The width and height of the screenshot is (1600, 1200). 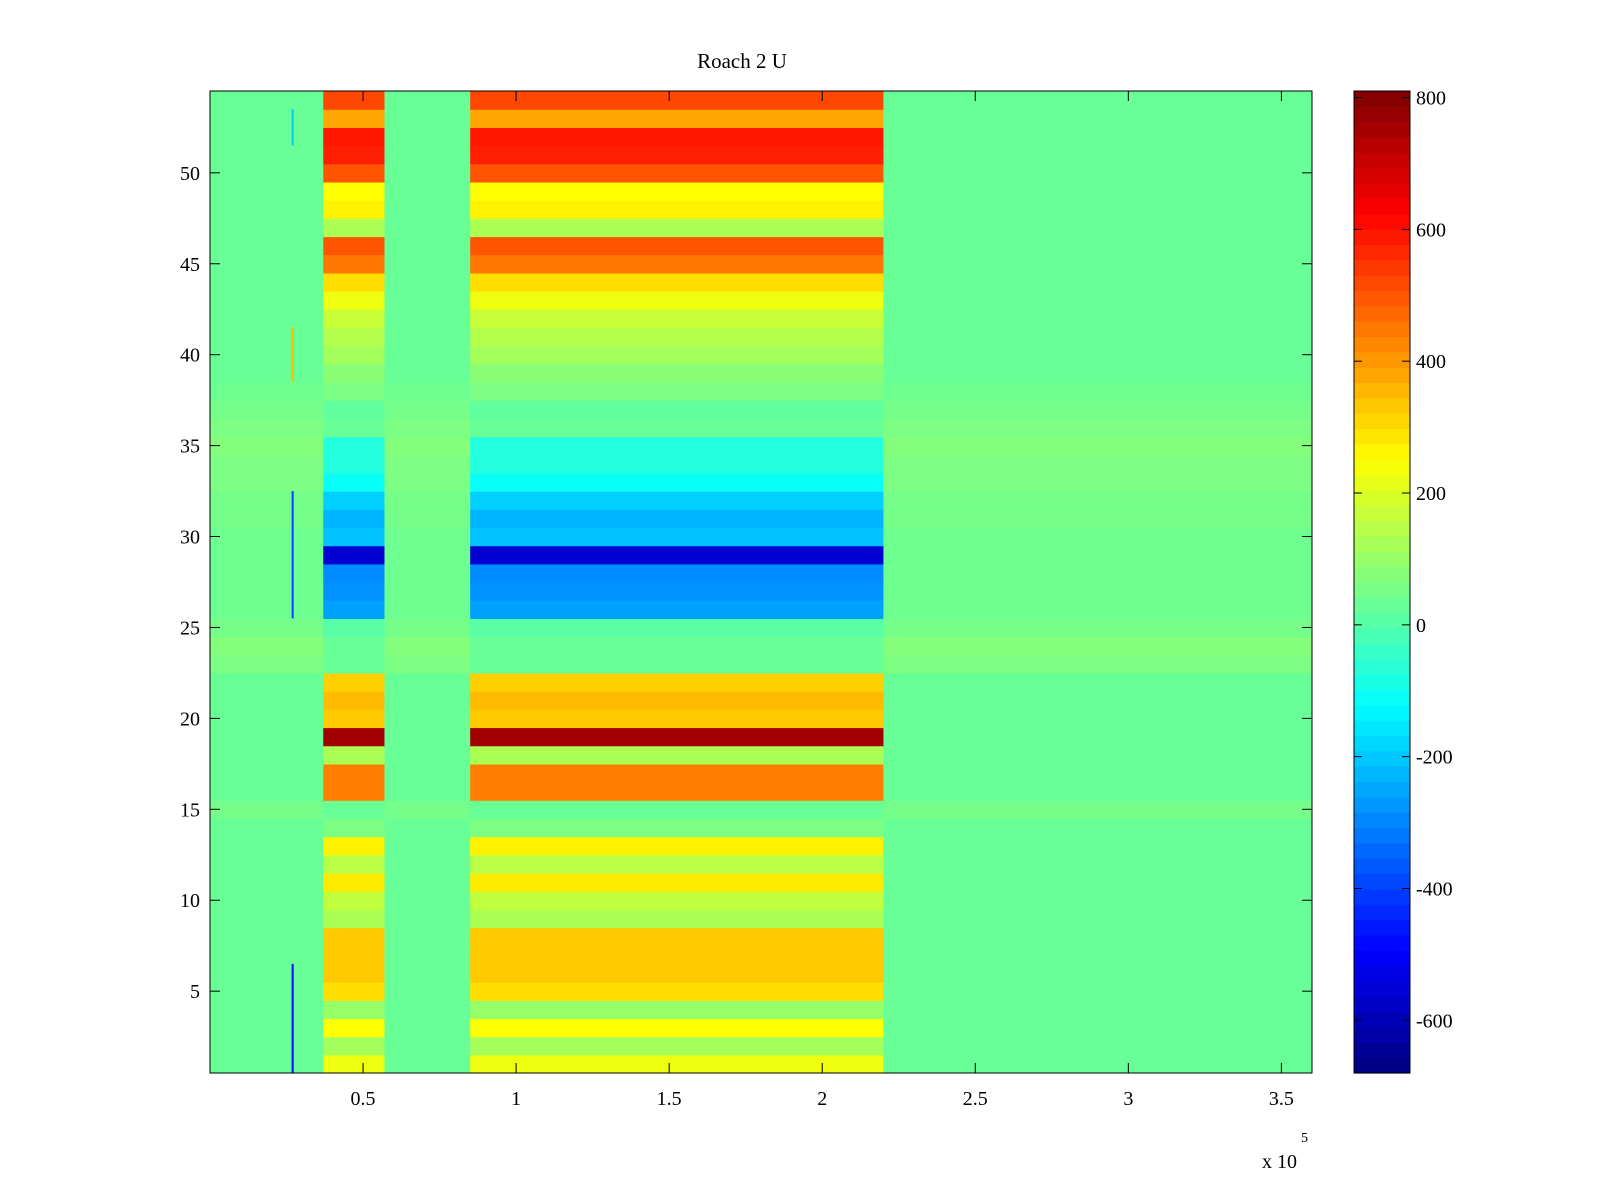 I want to click on y-tick-label: 10, so click(x=190, y=901).